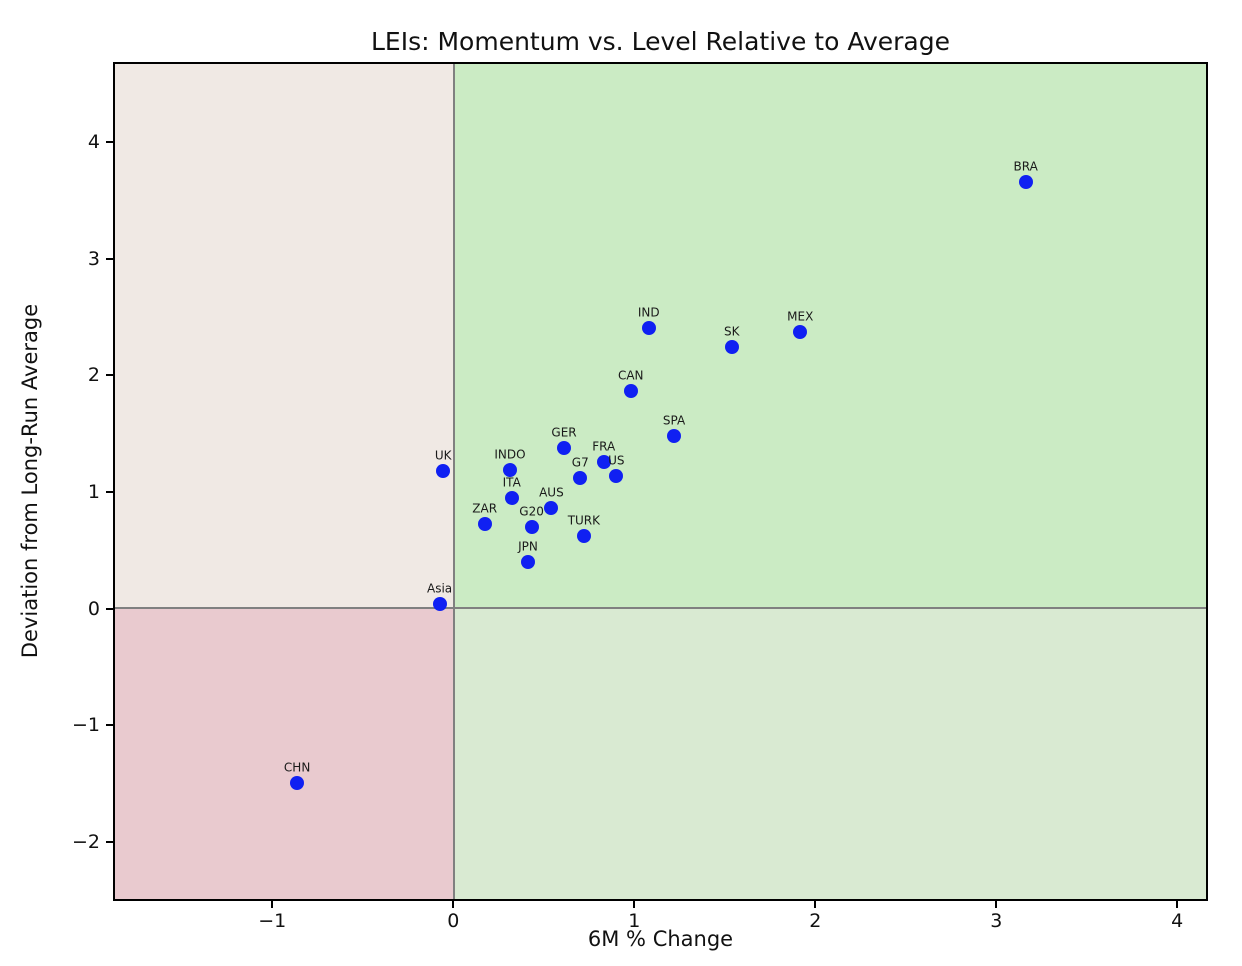 The width and height of the screenshot is (1242, 966). I want to click on y-tick-label: −2, so click(85, 841).